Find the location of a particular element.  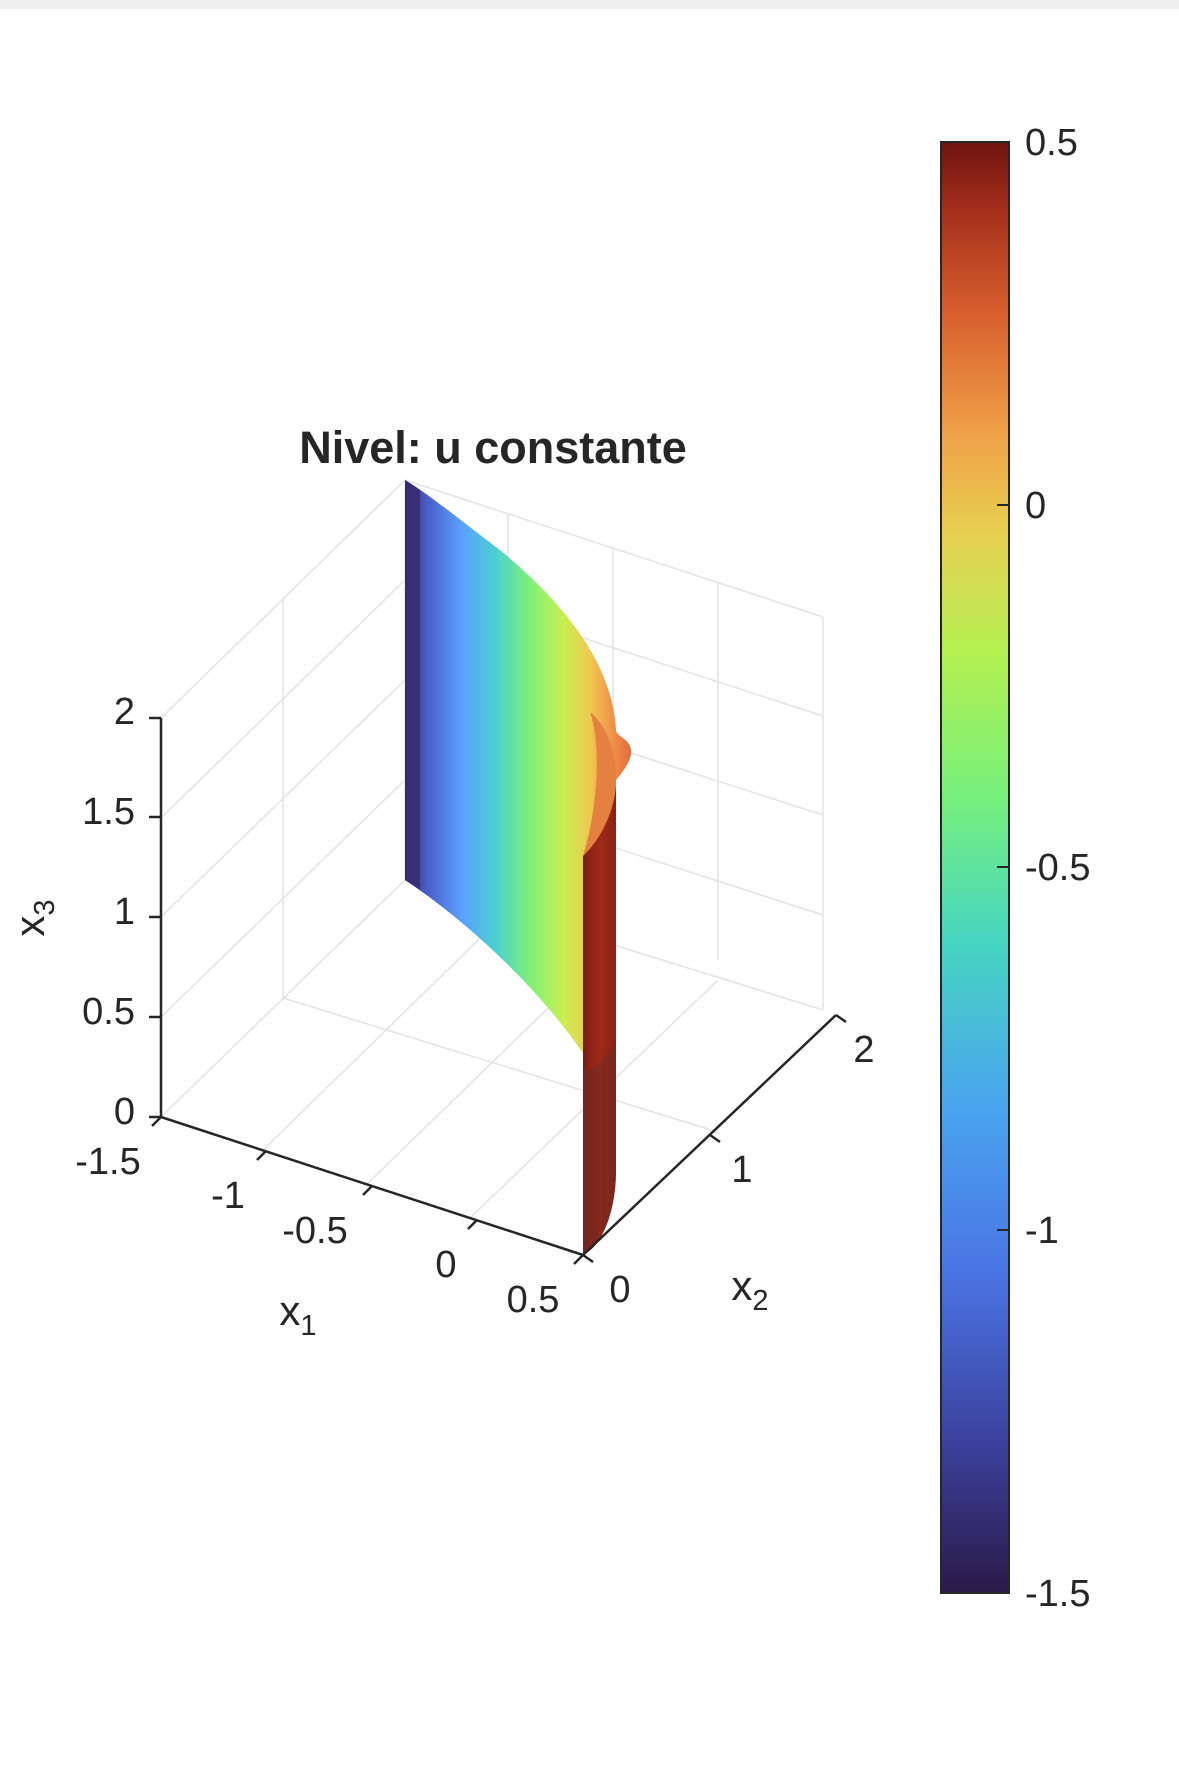

colorbar-tick-label: -1.5 is located at coordinates (1057, 1594).